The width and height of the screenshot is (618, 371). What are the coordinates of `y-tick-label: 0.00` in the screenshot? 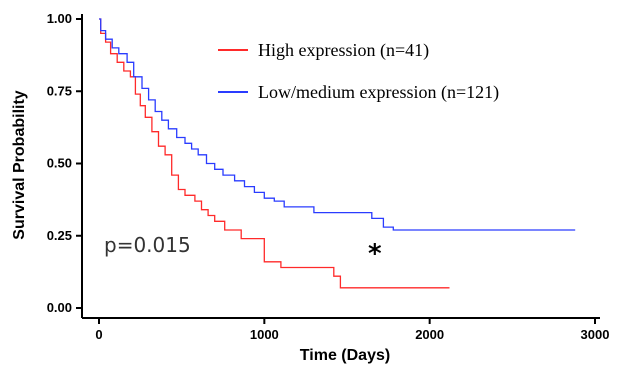 It's located at (59, 307).